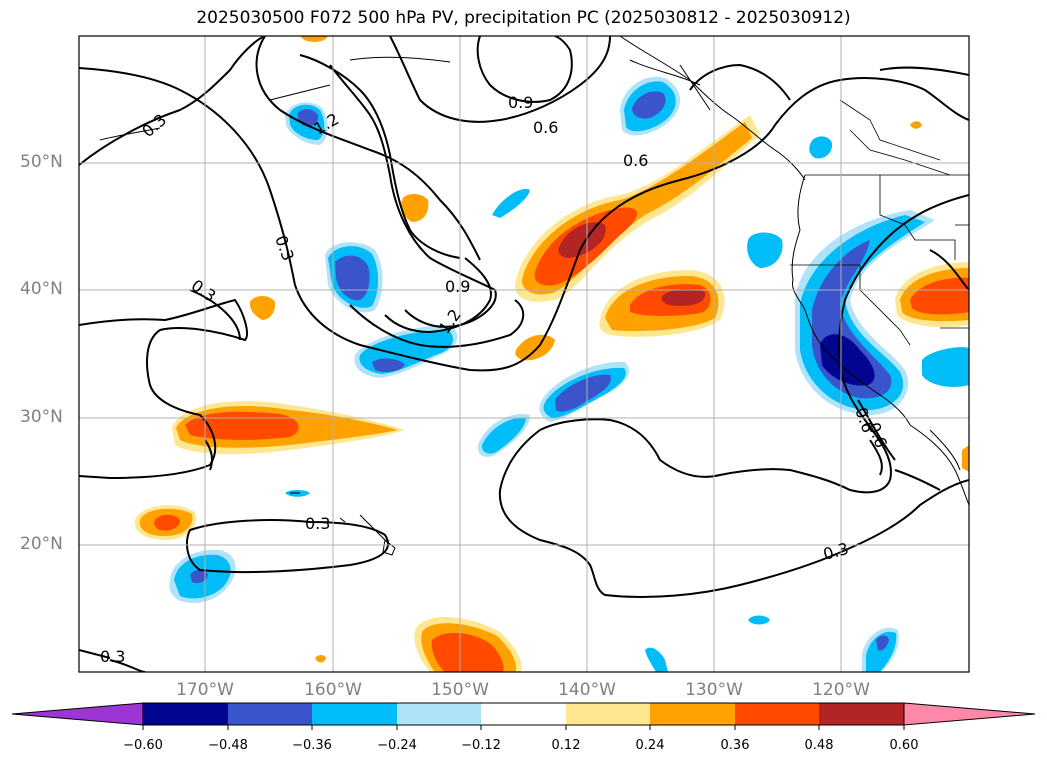  I want to click on lat-label: 40°N, so click(41, 289).